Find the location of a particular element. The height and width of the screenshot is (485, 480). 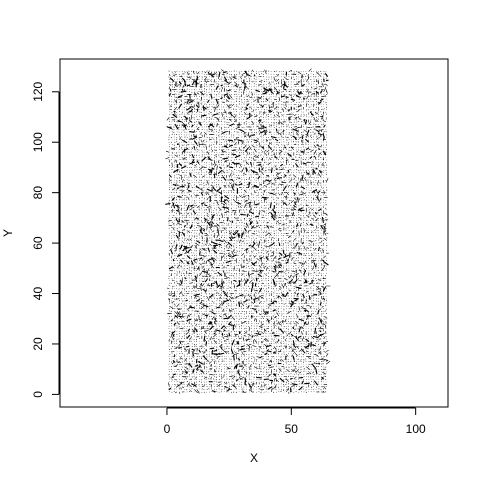

y-tick-label: 100 is located at coordinates (38, 142).